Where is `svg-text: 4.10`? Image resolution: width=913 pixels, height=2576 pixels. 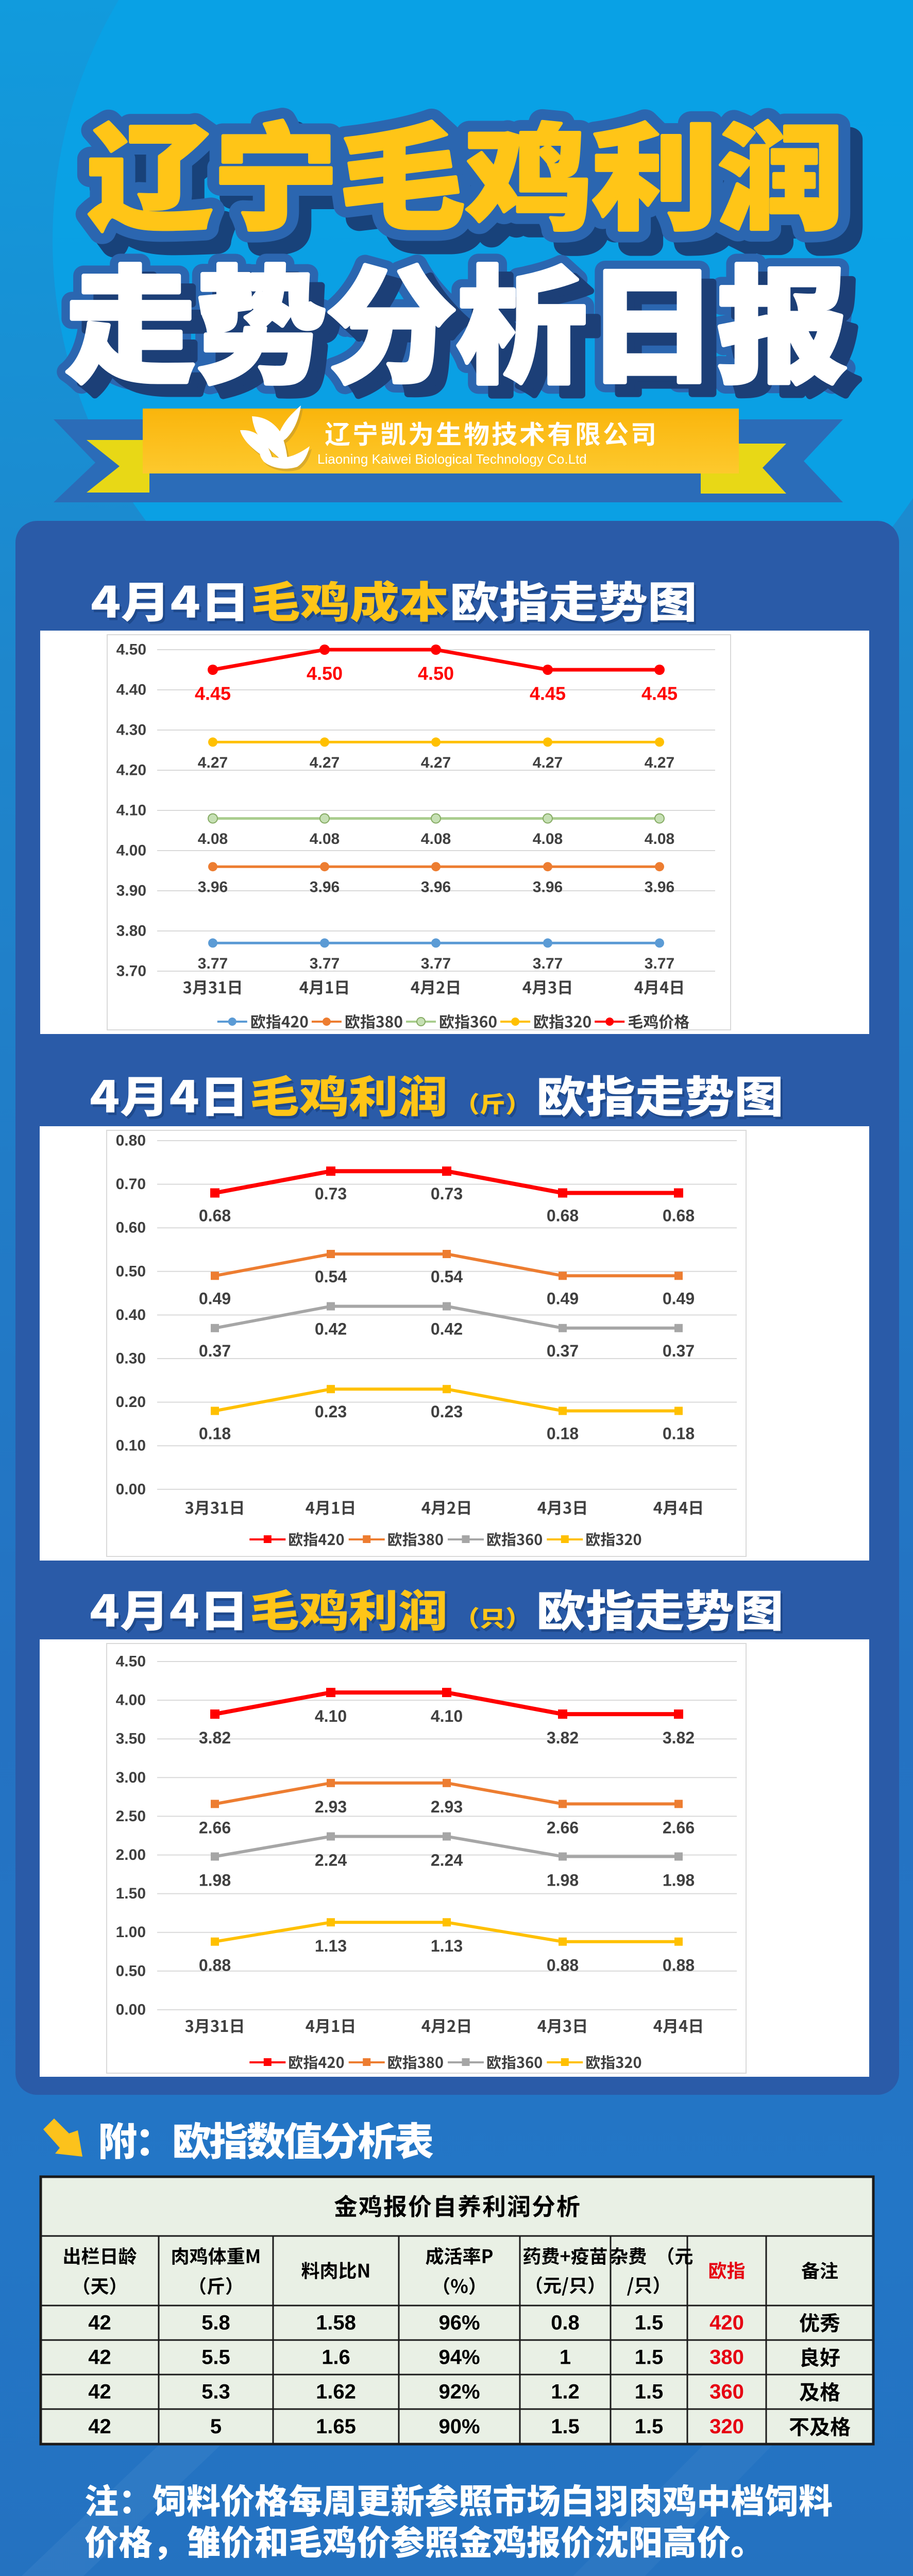
svg-text: 4.10 is located at coordinates (131, 810).